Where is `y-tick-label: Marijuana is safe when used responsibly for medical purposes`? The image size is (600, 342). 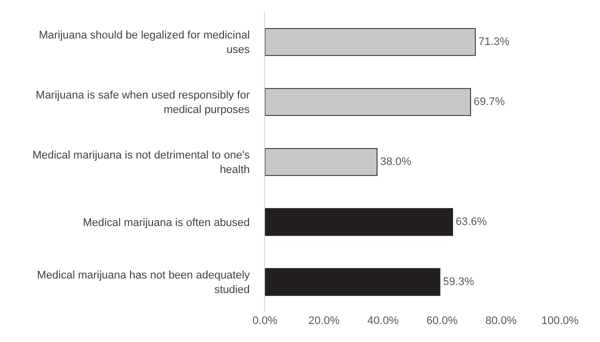
y-tick-label: Marijuana is safe when used responsibly for medical purposes is located at coordinates (143, 103).